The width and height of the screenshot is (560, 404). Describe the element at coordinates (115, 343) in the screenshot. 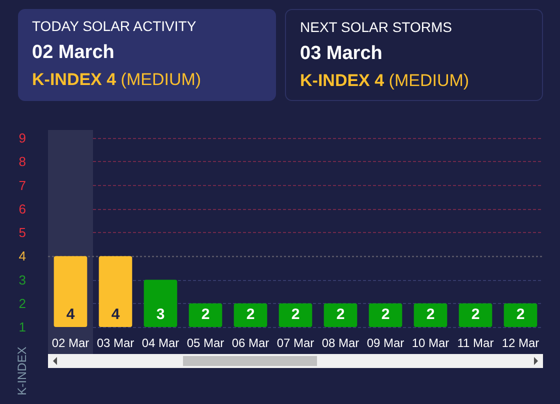

I see `x-tick-label: 03 Mar` at that location.